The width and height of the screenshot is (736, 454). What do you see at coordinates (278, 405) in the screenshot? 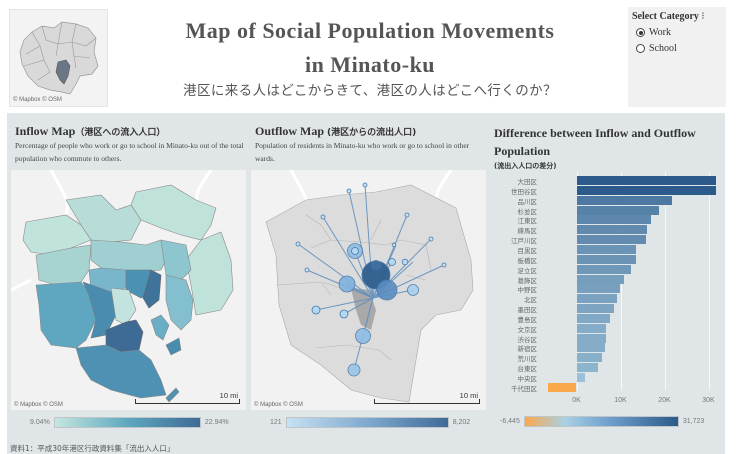
I see `outflow-attribution: © Mapbox © OSM` at bounding box center [278, 405].